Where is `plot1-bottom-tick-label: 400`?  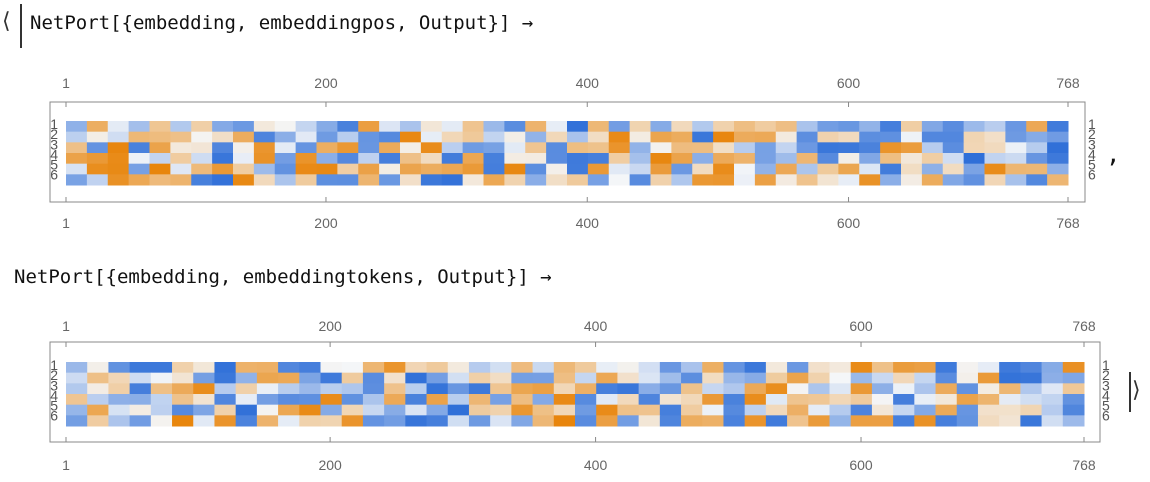 plot1-bottom-tick-label: 400 is located at coordinates (588, 223).